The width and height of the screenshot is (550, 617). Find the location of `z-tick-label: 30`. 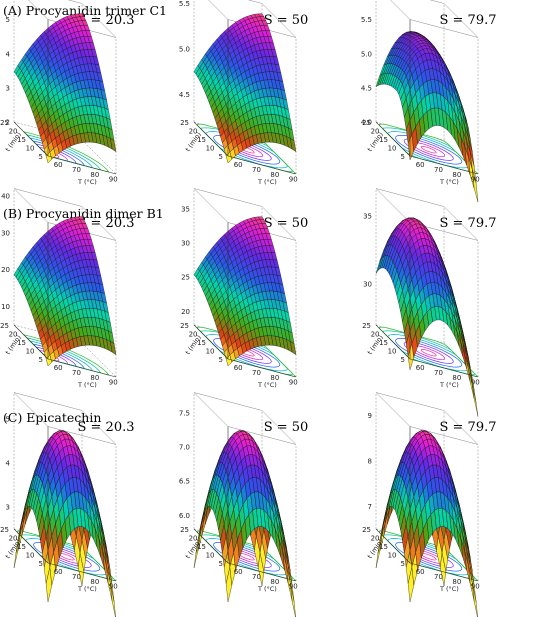

z-tick-label: 30 is located at coordinates (185, 244).